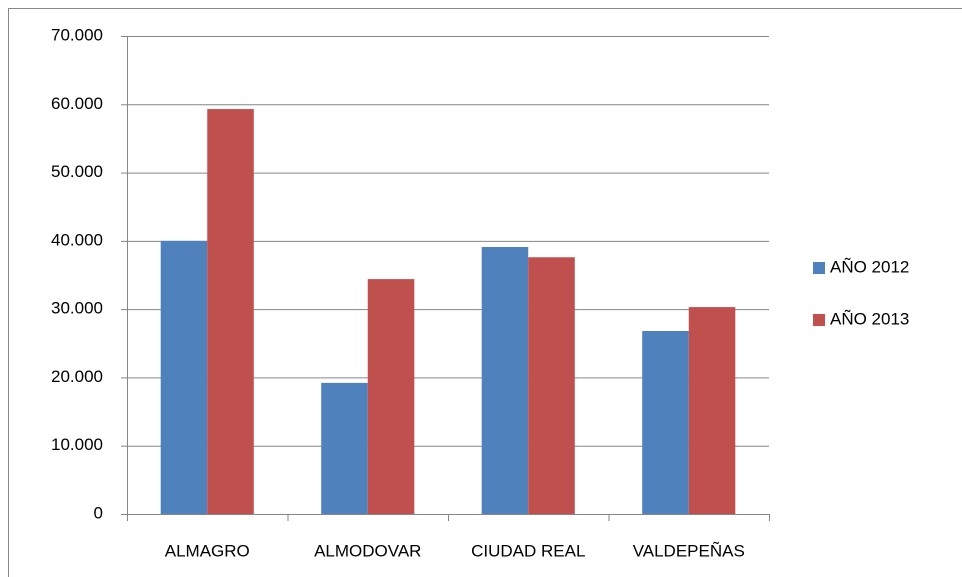  I want to click on y-tick-label: 10.000, so click(77, 444).